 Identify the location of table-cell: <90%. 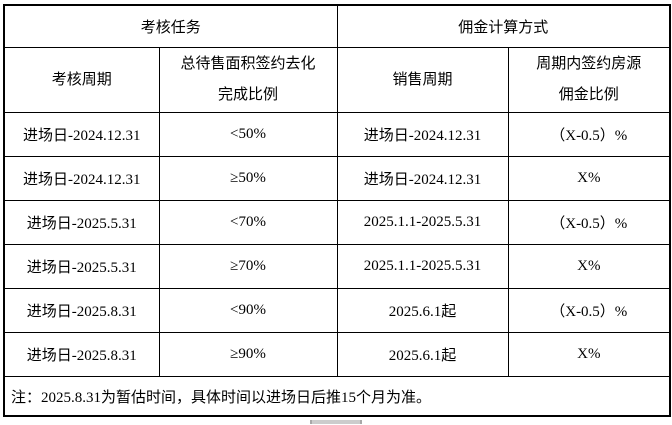
(248, 310).